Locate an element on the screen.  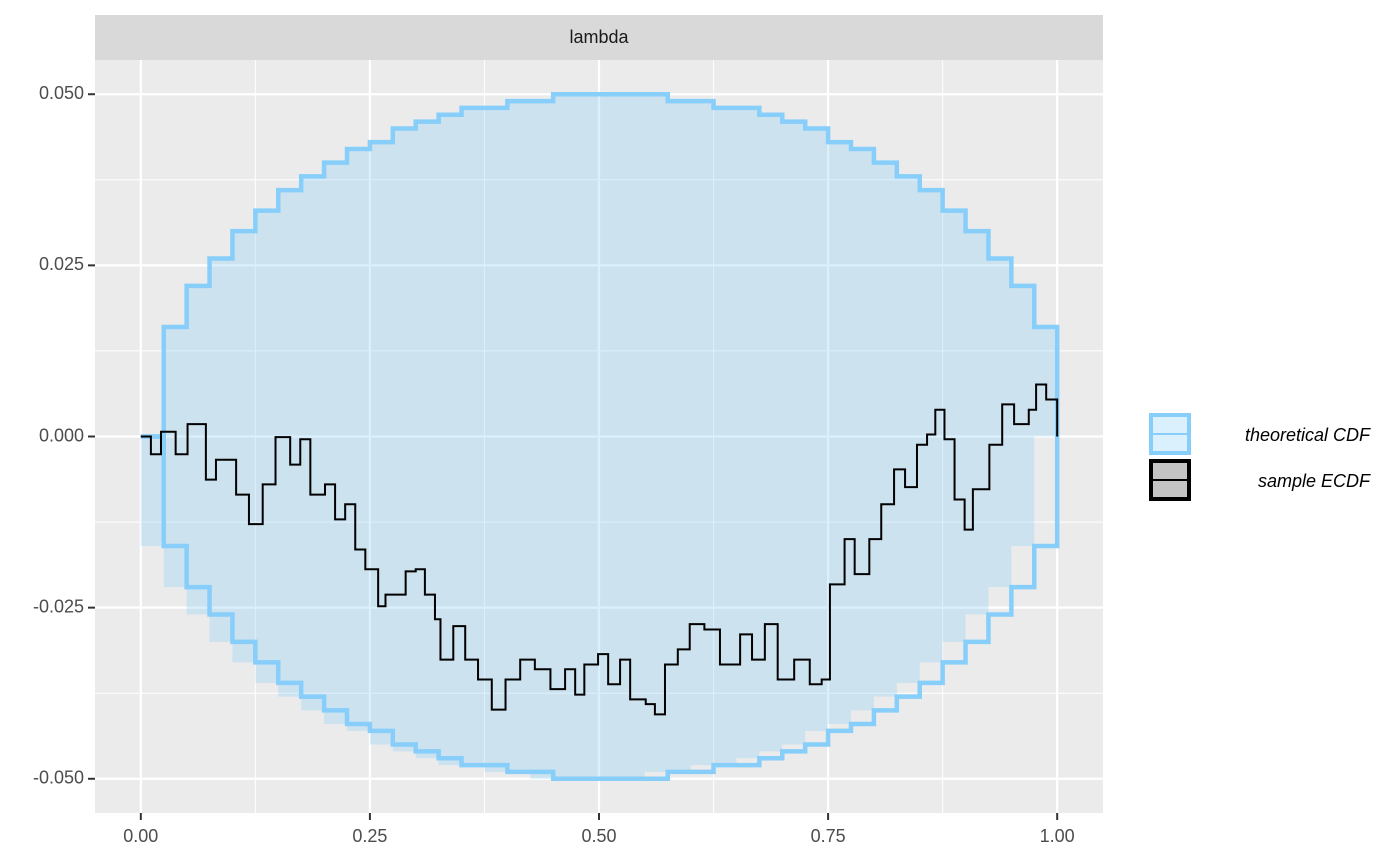
strip-label: lambda is located at coordinates (599, 37).